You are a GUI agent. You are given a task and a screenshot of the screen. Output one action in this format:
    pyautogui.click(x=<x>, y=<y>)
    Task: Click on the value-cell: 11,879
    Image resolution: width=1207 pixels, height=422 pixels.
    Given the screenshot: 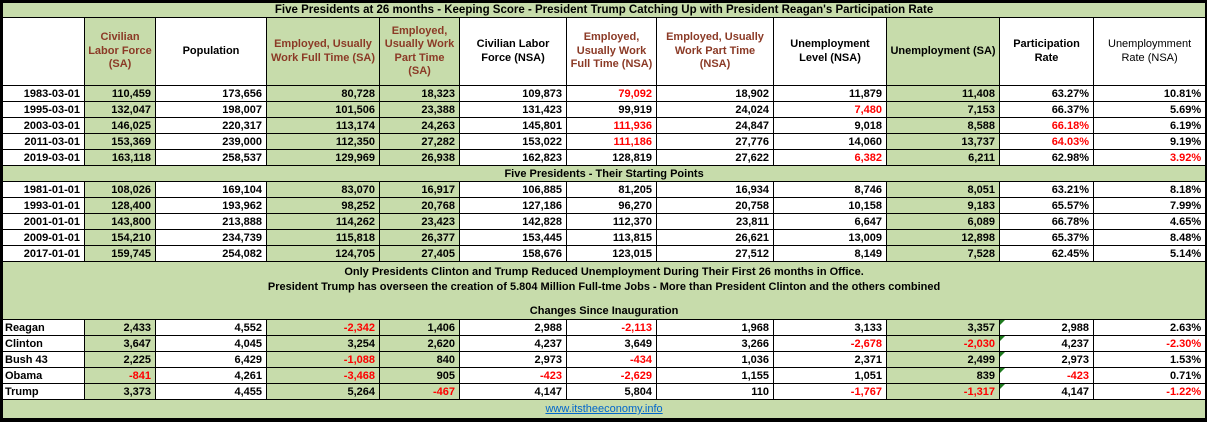 What is the action you would take?
    pyautogui.click(x=830, y=93)
    